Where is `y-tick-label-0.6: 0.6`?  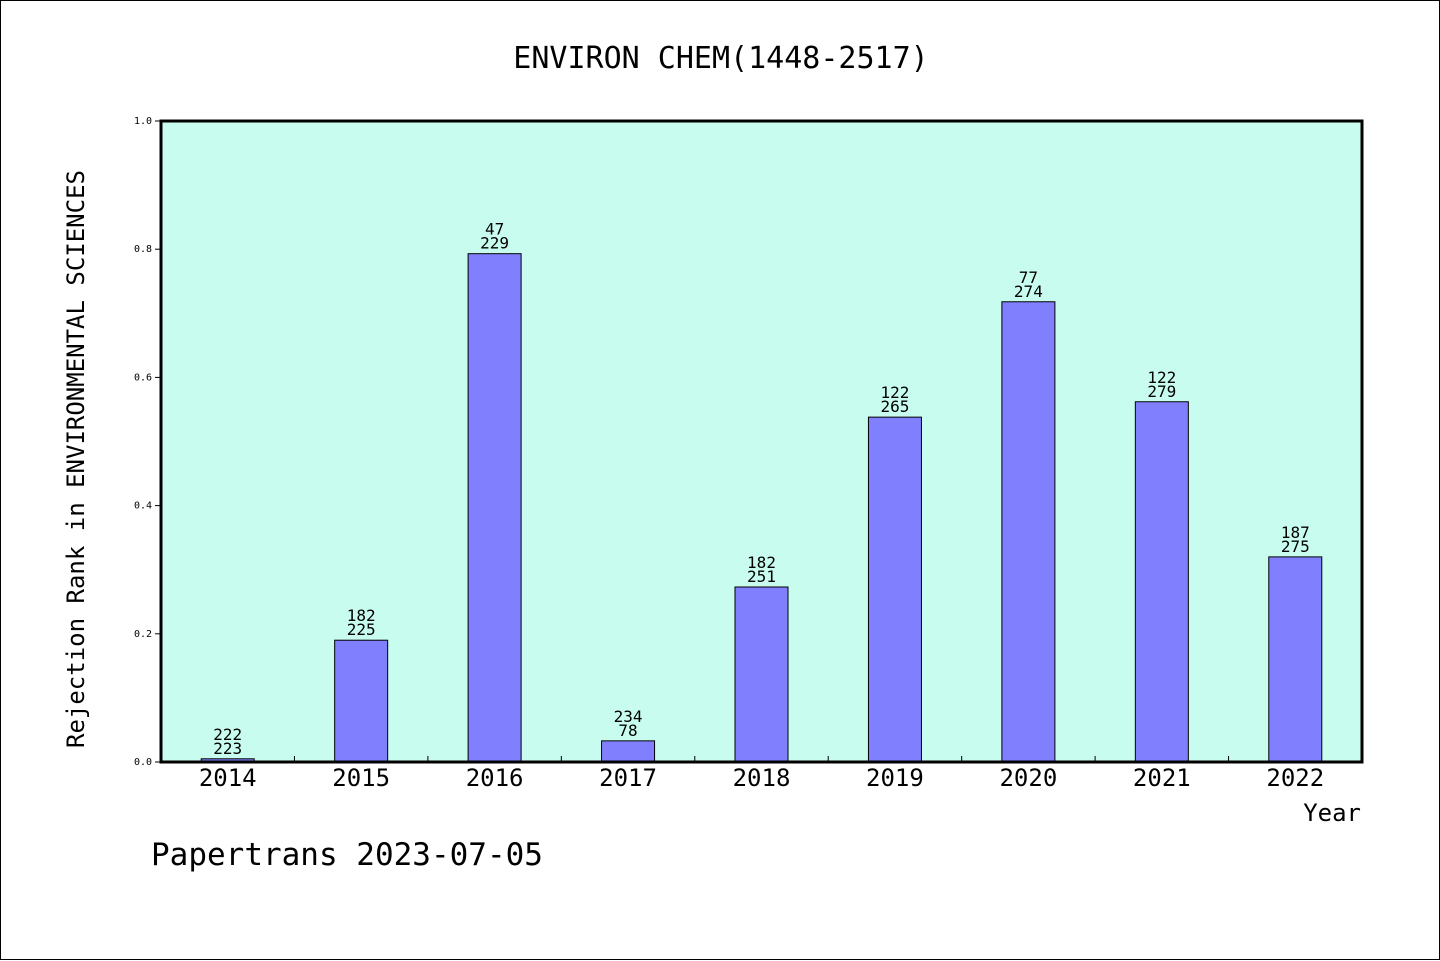
y-tick-label-0.6: 0.6 is located at coordinates (143, 377).